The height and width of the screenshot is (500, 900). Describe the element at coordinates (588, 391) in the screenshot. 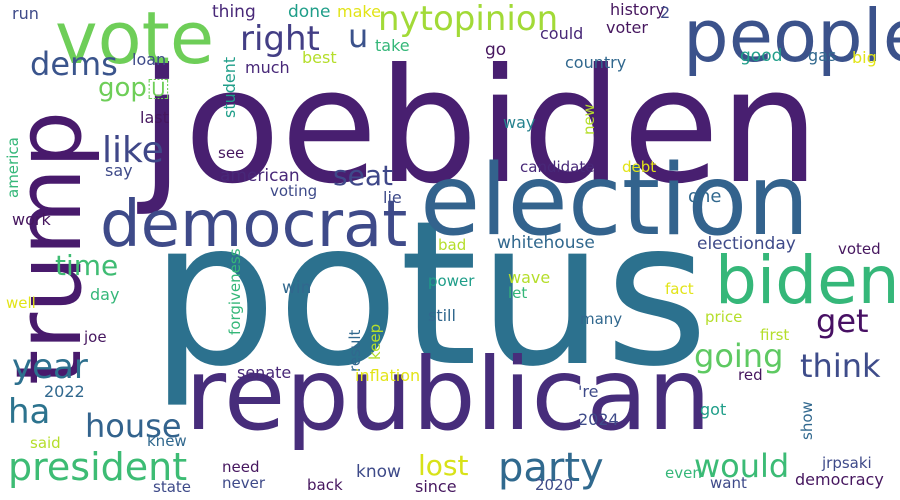

I see `word-re: 're` at that location.